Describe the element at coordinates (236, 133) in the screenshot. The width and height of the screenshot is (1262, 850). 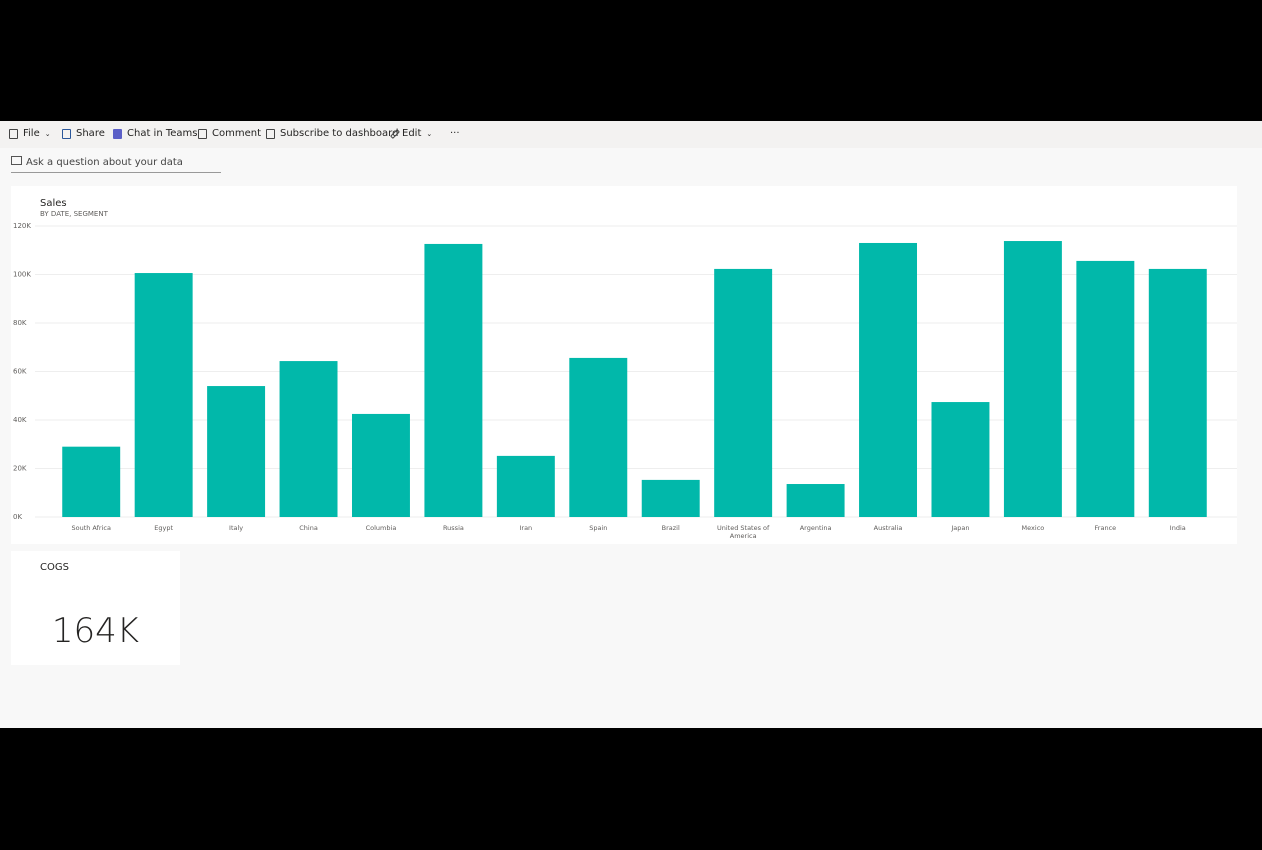
I see `label: Comment` at that location.